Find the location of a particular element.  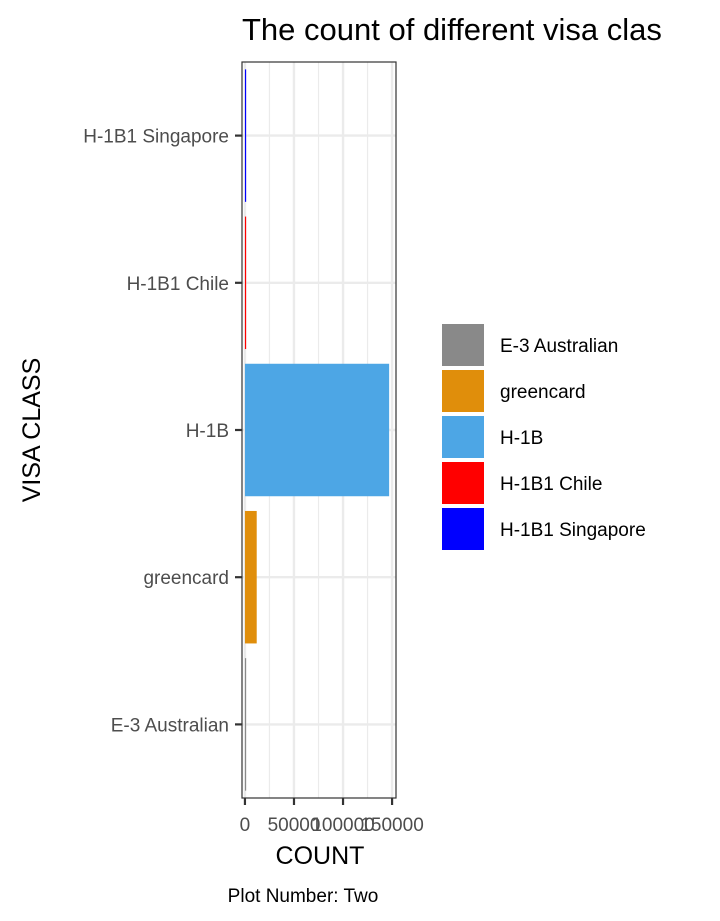

bar-e-3-australian is located at coordinates (245, 724).